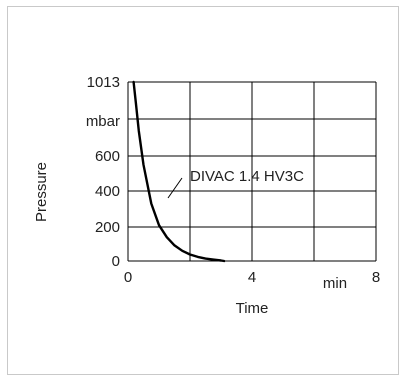 The image size is (406, 381). Describe the element at coordinates (103, 121) in the screenshot. I see `y-unit-label: mbar` at that location.